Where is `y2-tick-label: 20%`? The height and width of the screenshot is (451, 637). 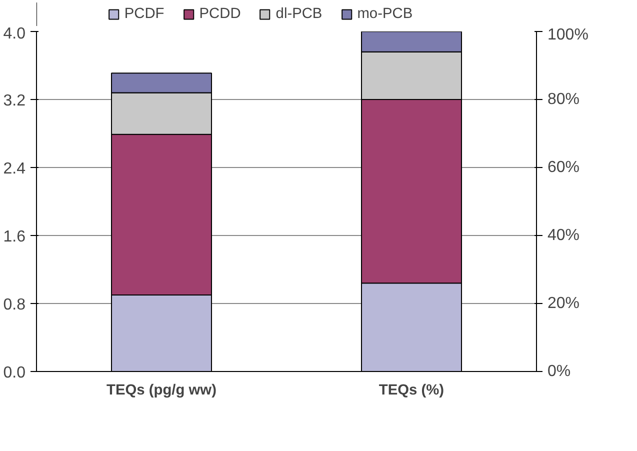
y2-tick-label: 20% is located at coordinates (564, 303).